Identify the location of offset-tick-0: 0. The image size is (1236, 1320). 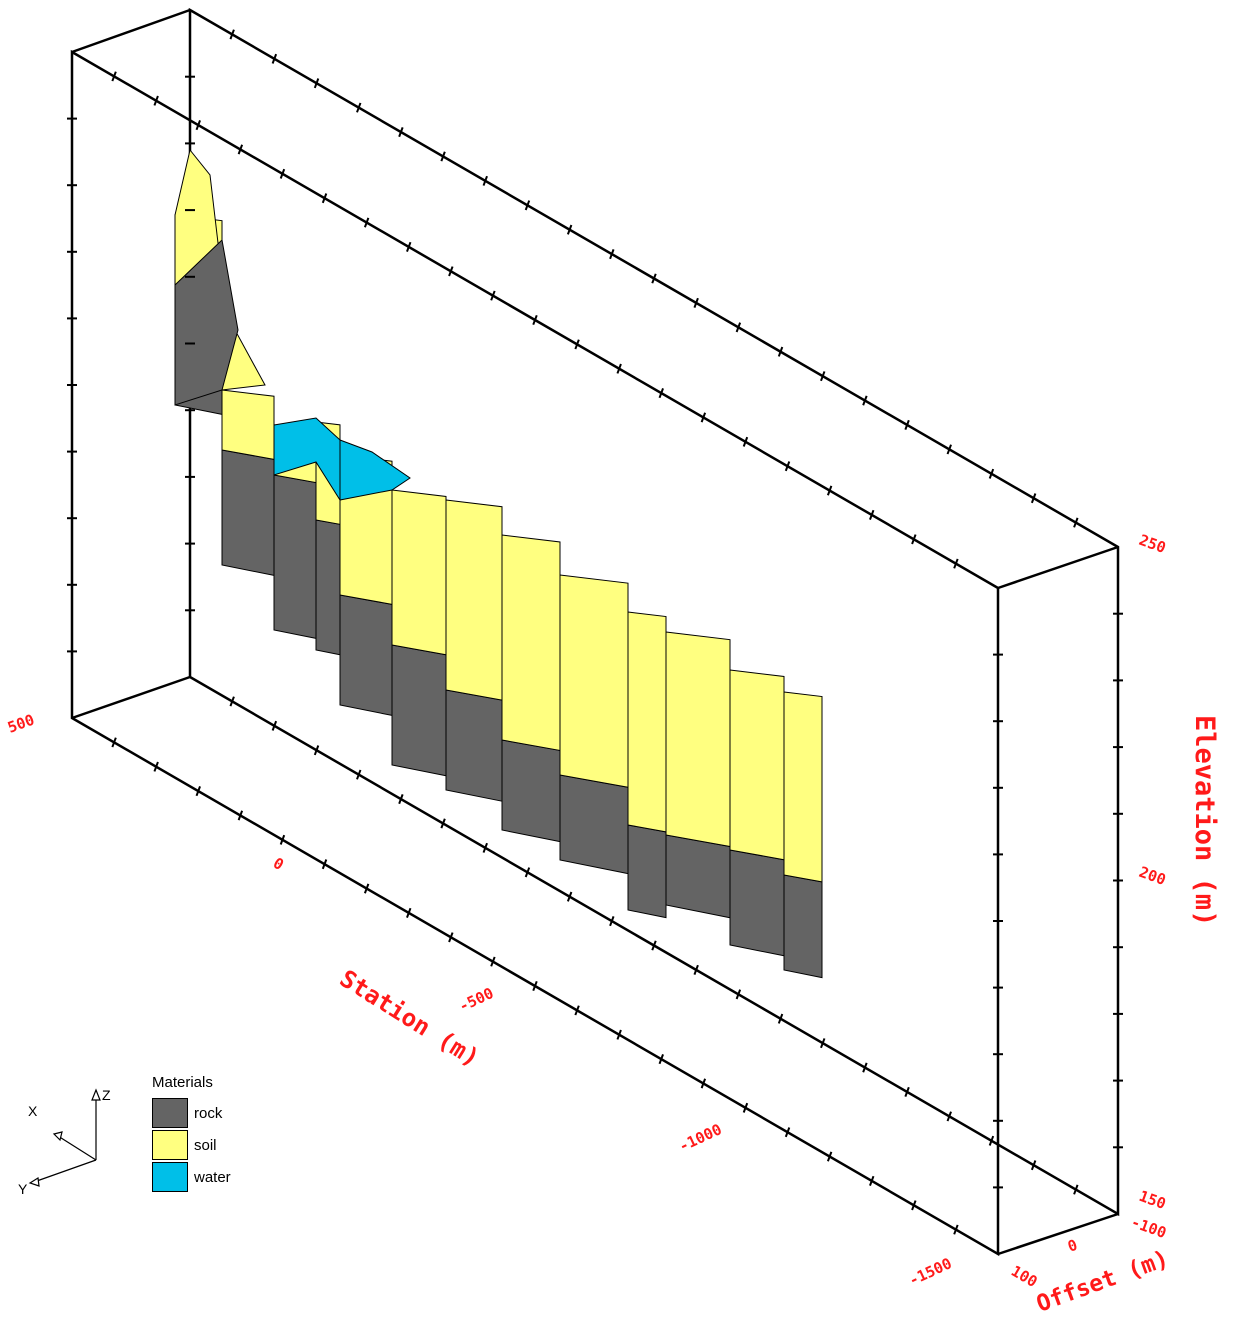
(1072, 1246).